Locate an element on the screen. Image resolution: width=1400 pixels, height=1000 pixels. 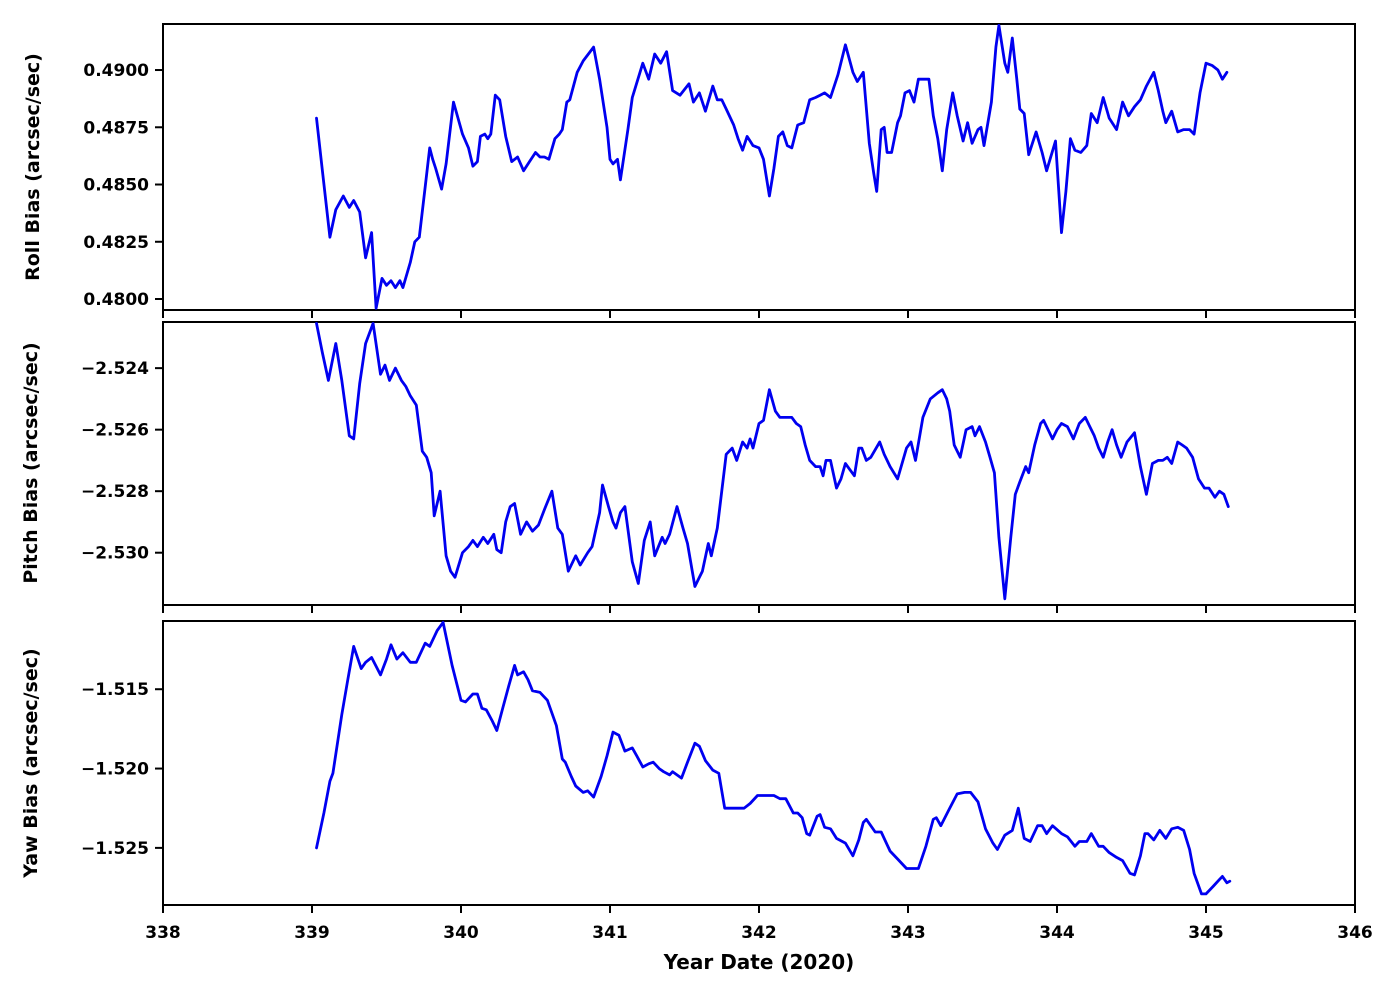
y-tick-label: −2.526 is located at coordinates (115, 431).